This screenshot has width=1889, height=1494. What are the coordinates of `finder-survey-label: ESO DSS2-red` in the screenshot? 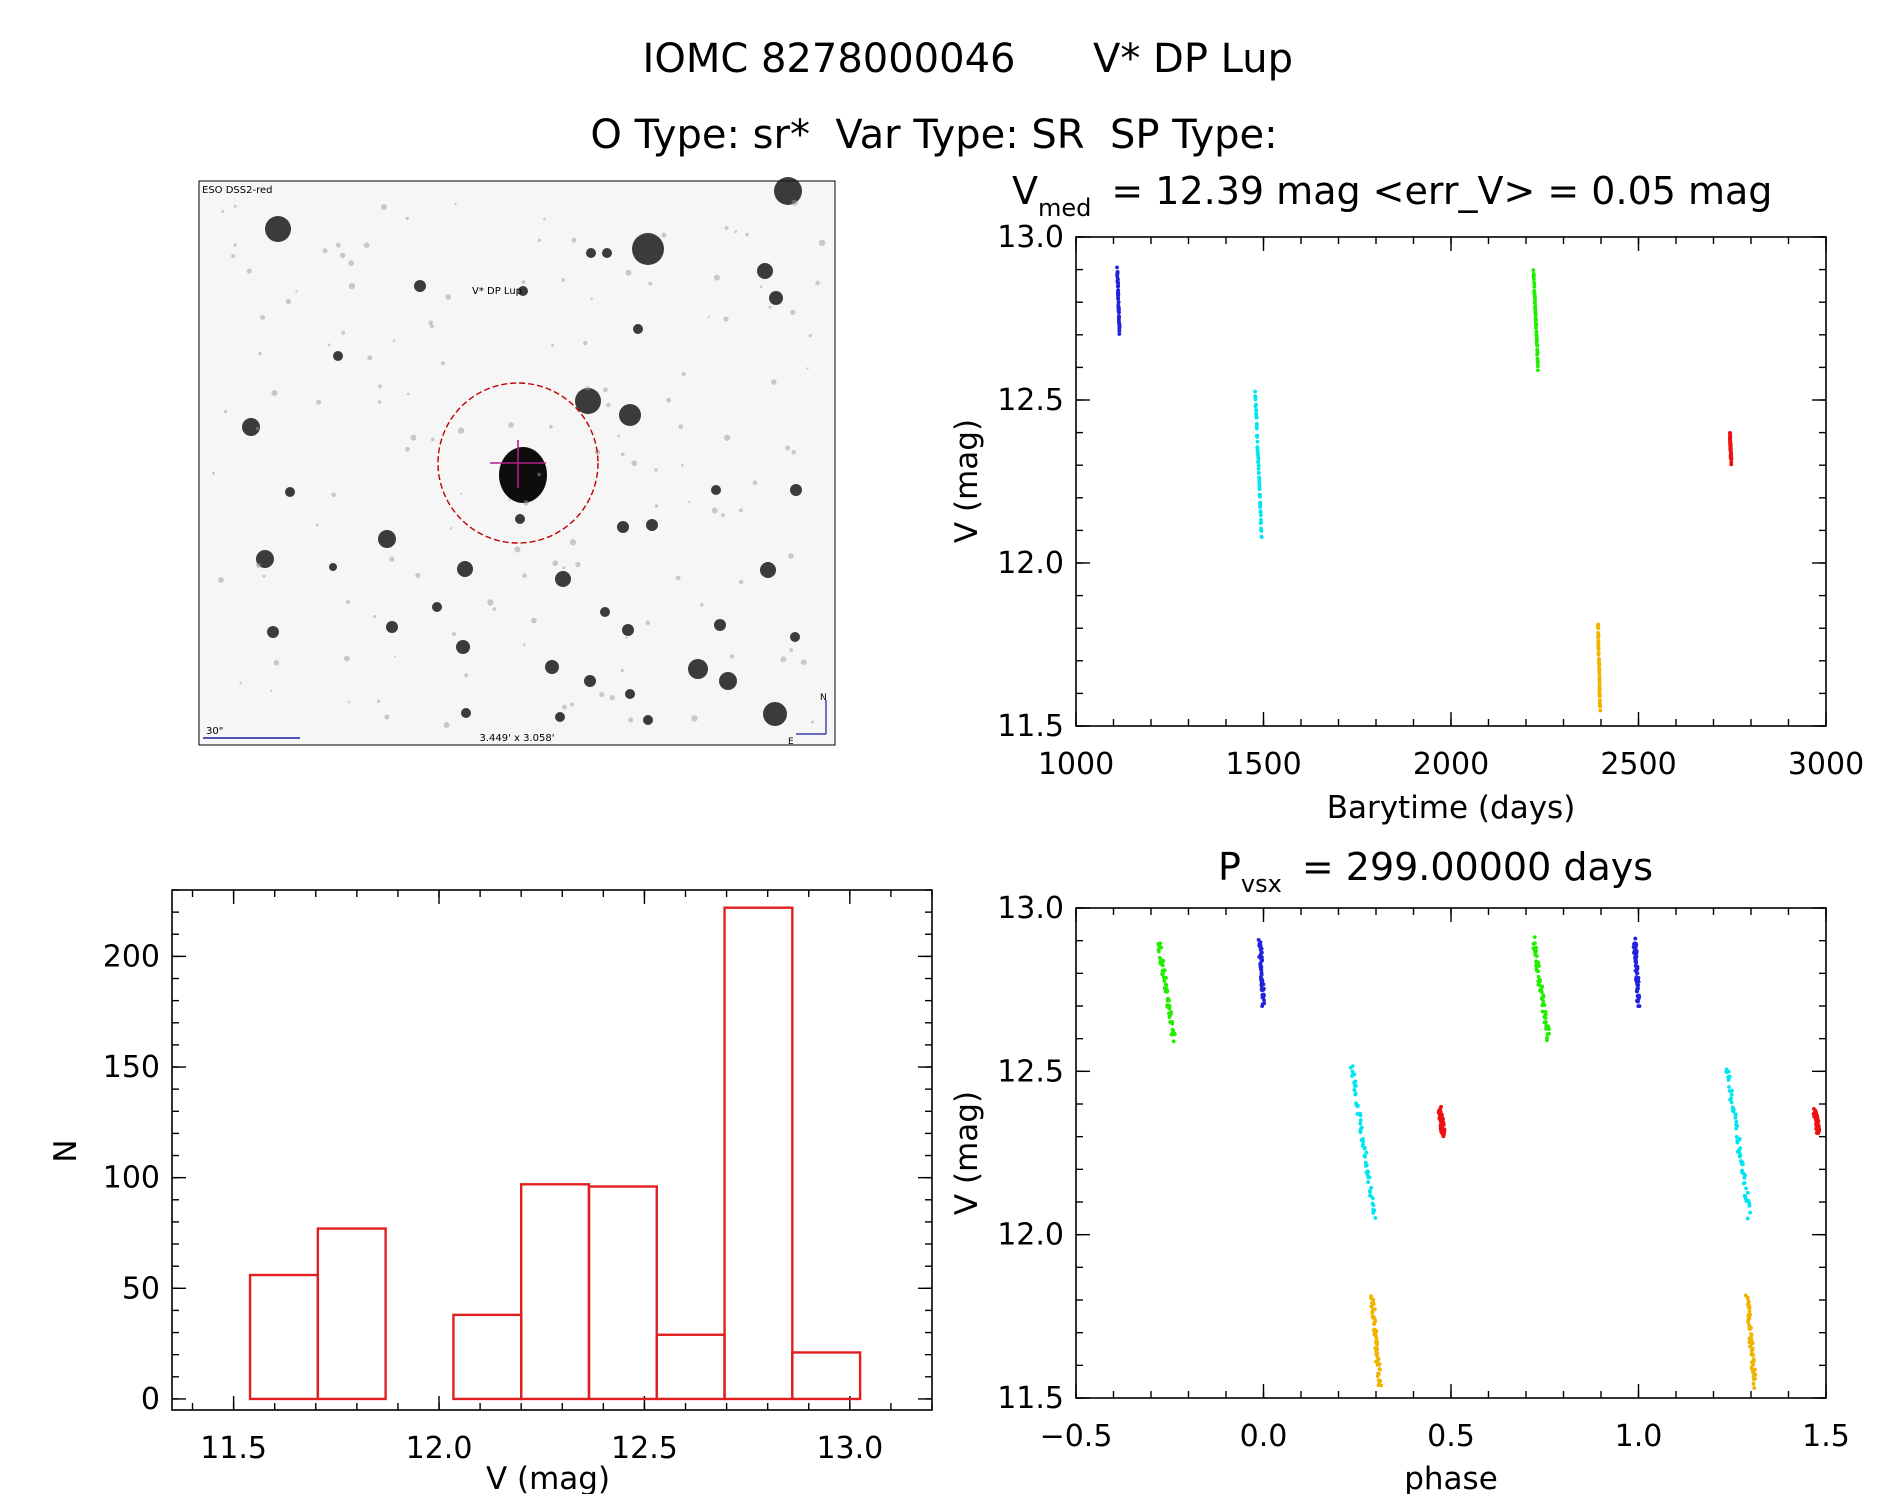 It's located at (237, 190).